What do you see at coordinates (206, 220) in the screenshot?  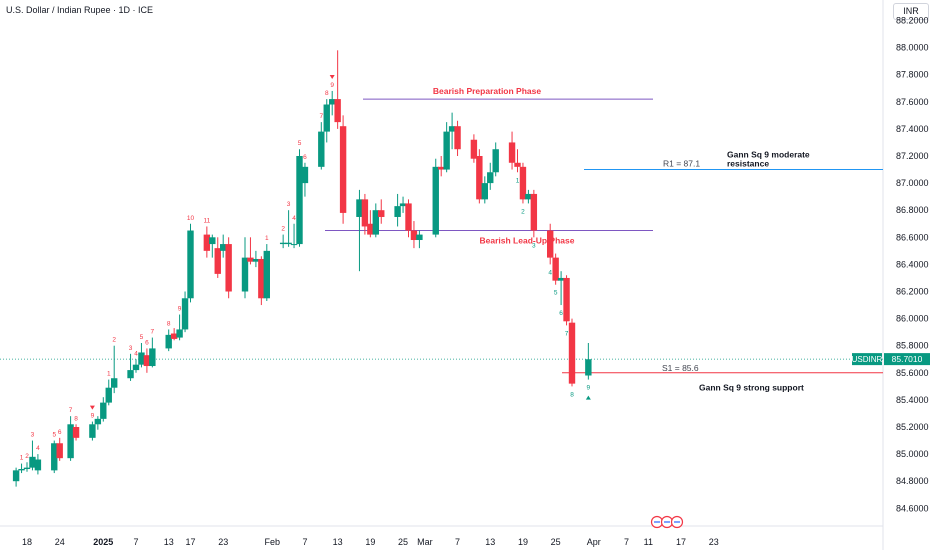 I see `td-count-marker: 11` at bounding box center [206, 220].